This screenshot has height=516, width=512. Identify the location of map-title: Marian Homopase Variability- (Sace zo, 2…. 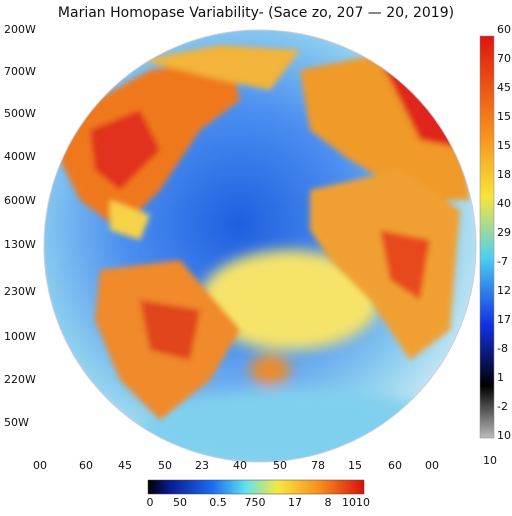
(256, 13).